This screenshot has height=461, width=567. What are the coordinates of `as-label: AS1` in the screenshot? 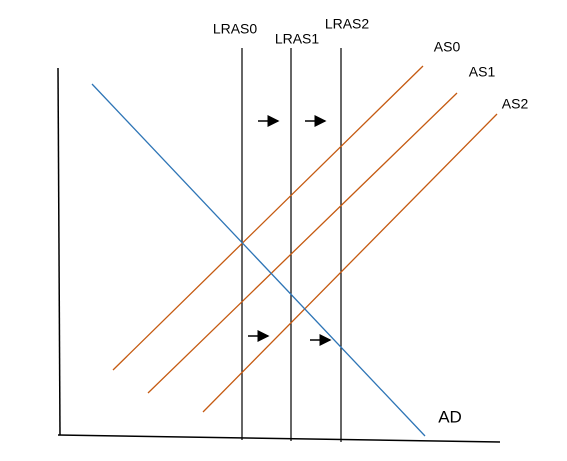 It's located at (482, 72).